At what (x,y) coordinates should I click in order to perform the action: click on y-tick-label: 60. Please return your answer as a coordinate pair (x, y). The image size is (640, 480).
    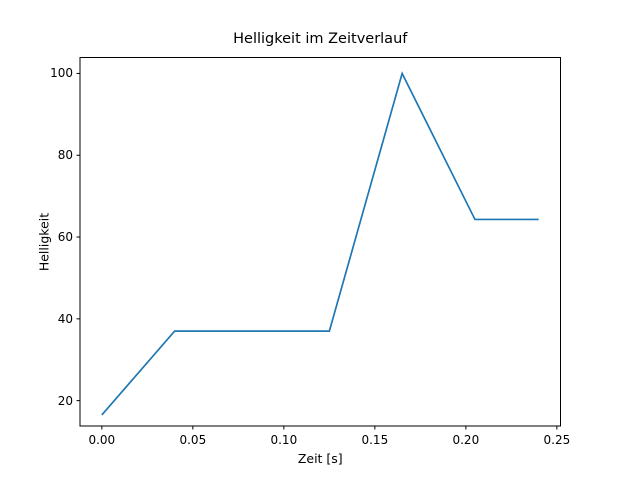
    Looking at the image, I should click on (65, 237).